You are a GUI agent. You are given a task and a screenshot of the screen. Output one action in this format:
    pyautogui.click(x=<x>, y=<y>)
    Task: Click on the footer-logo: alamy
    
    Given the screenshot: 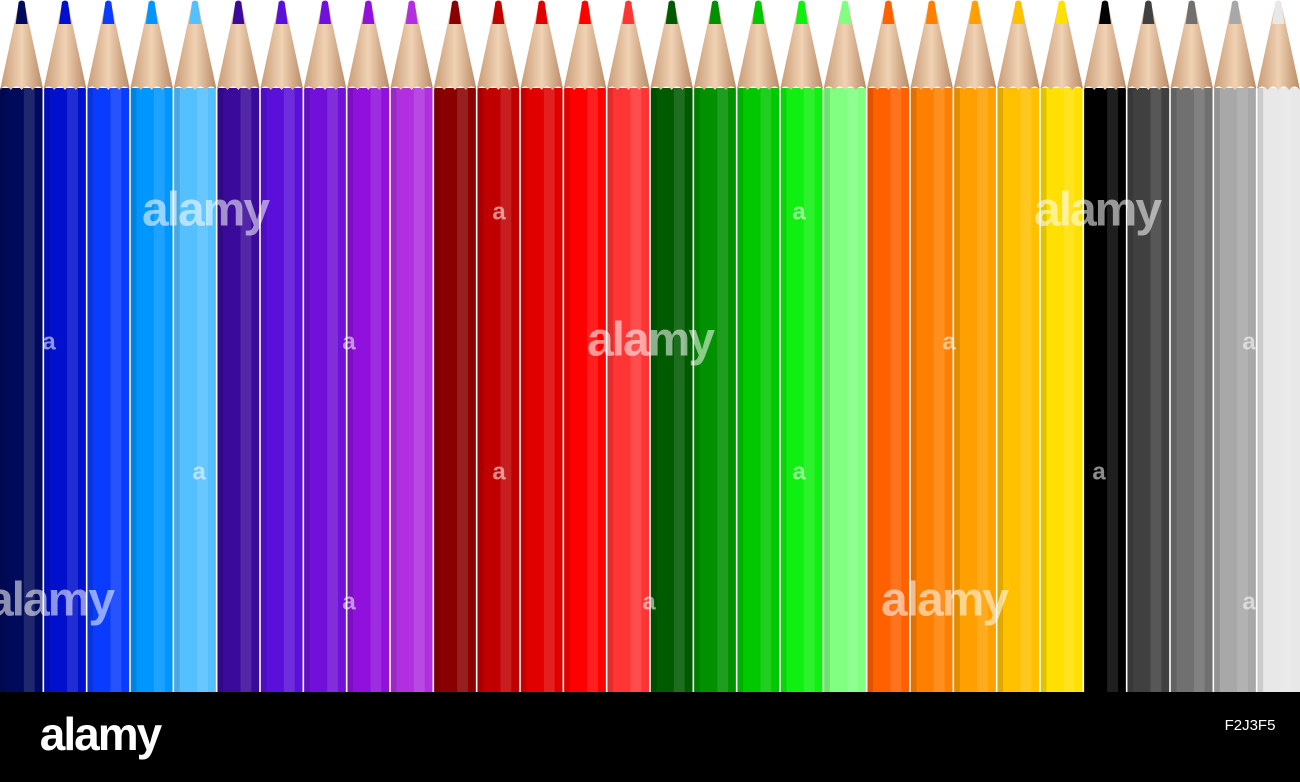 What is the action you would take?
    pyautogui.click(x=101, y=734)
    